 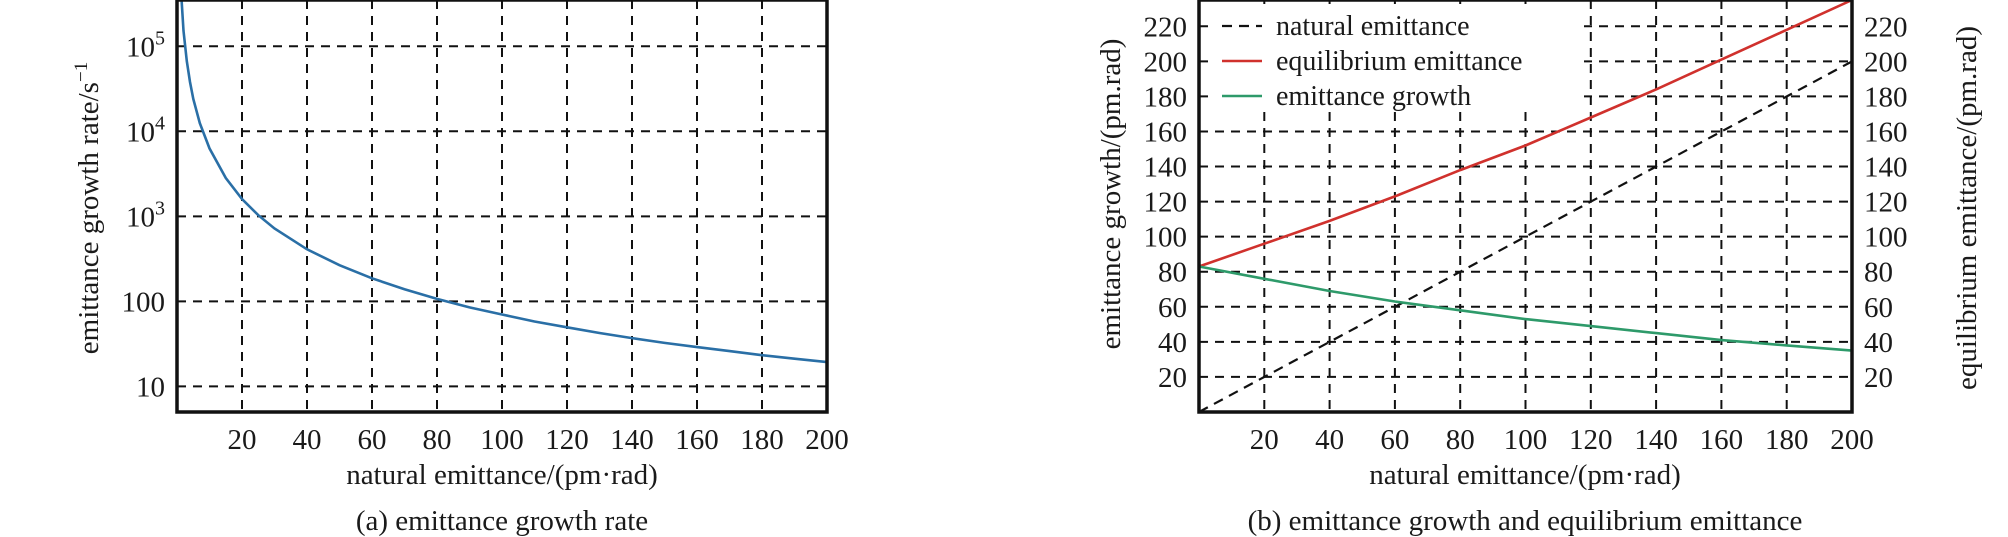 I want to click on panel-b-x-tick-label: 80, so click(x=1460, y=440).